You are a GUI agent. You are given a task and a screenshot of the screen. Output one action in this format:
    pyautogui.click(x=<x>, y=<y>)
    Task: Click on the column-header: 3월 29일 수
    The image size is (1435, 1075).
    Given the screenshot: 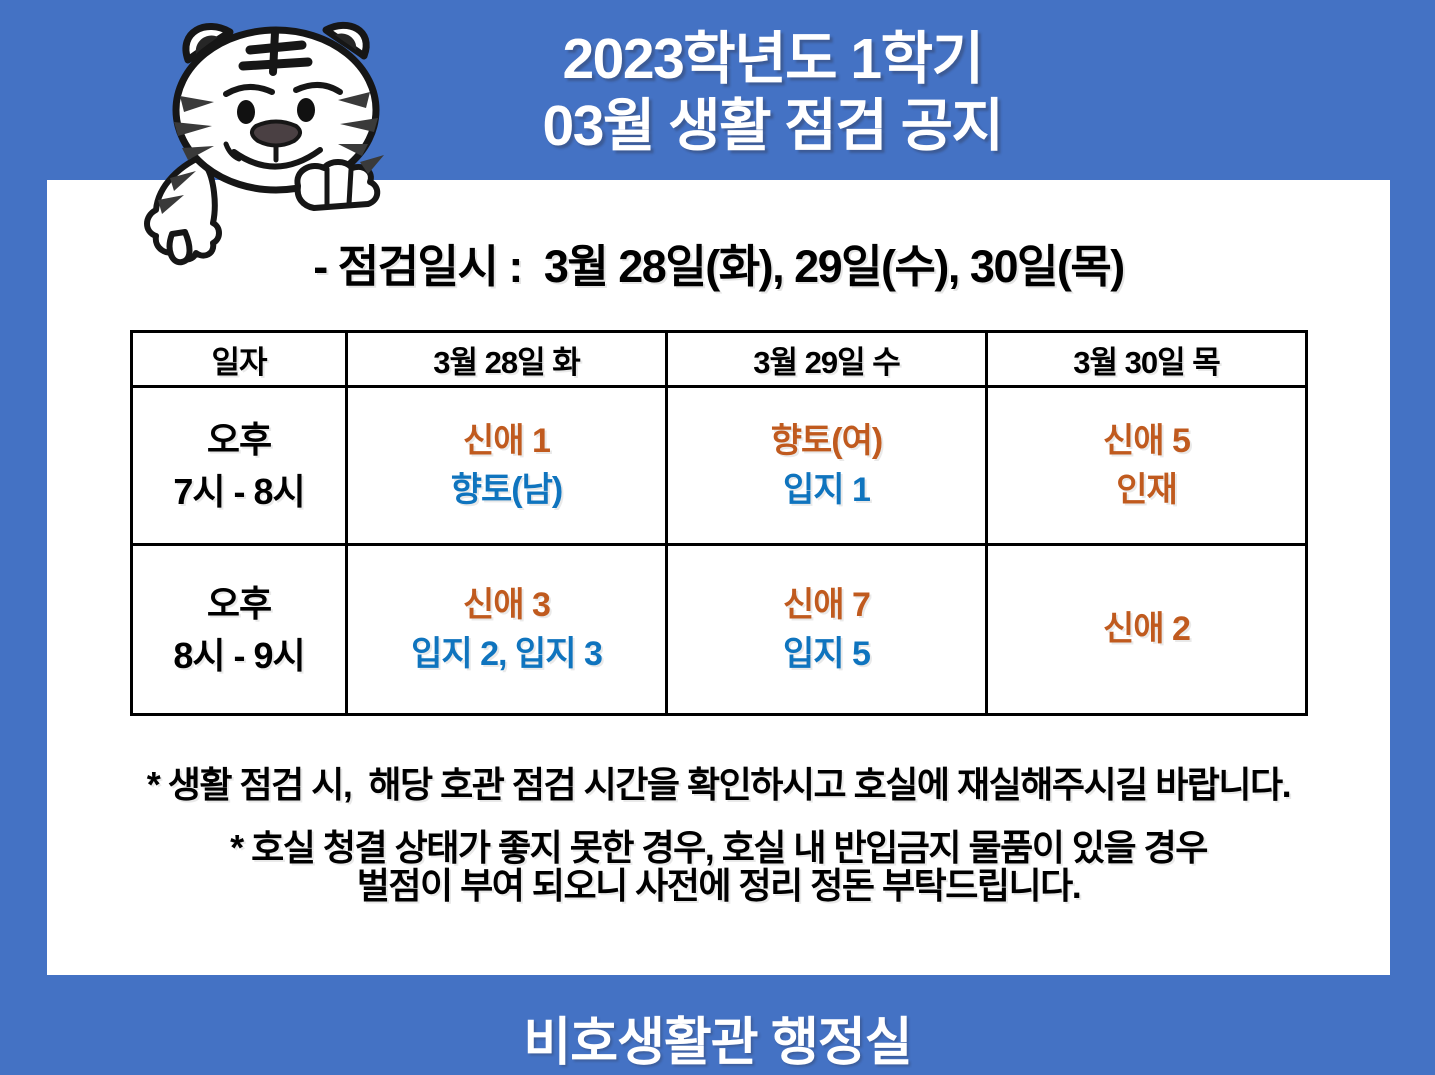 What is the action you would take?
    pyautogui.click(x=826, y=359)
    